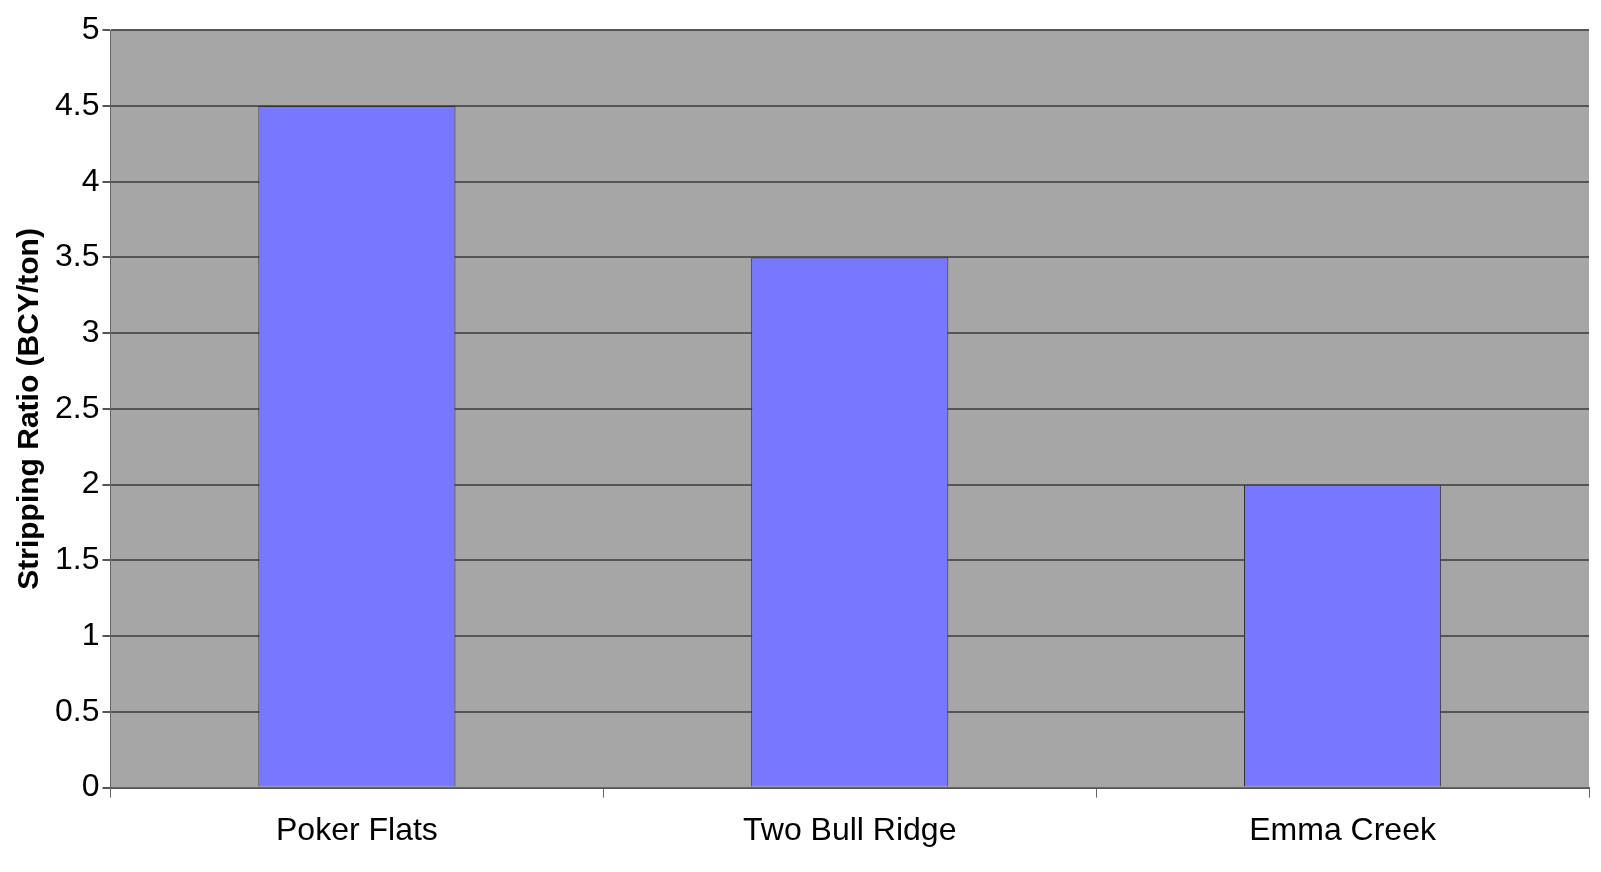 This screenshot has height=872, width=1601. What do you see at coordinates (850, 828) in the screenshot?
I see `x-tick-label: Two Bull Ridge` at bounding box center [850, 828].